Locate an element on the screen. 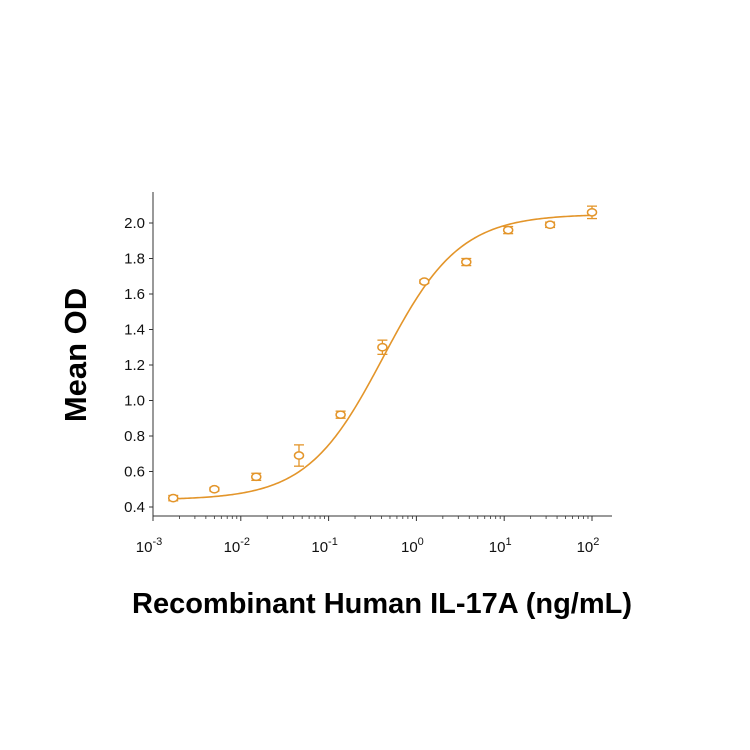  x-tick-label: 10⁻¹ is located at coordinates (324, 546).